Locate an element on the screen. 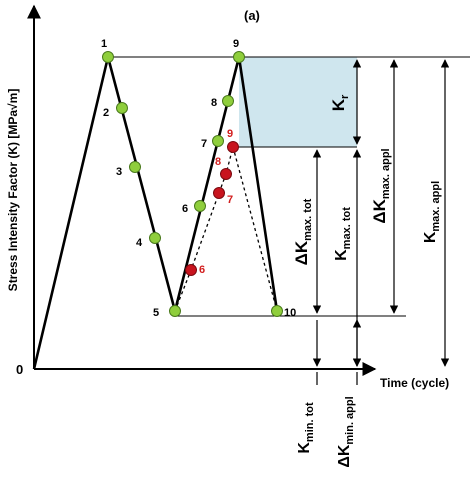 This screenshot has width=476, height=480. green-label-6: 6 is located at coordinates (185, 209).